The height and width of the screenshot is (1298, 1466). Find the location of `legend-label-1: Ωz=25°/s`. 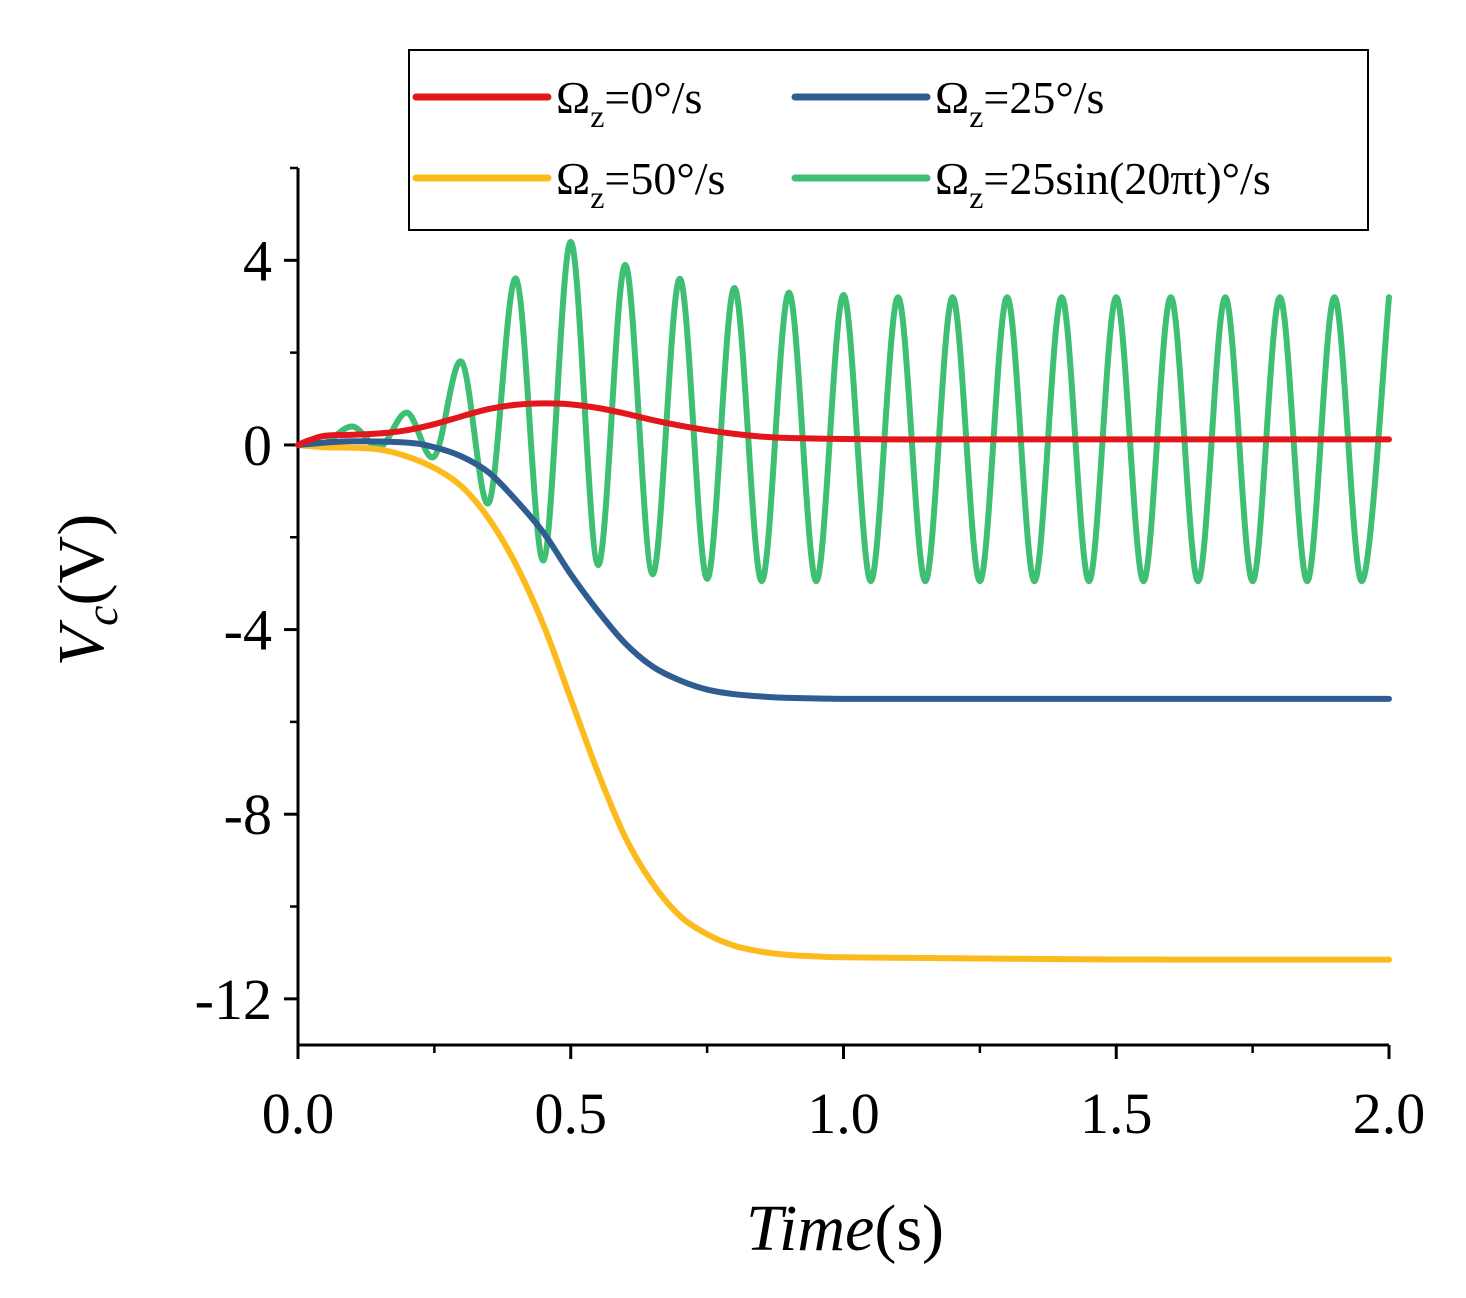

legend-label-1: Ωz=25°/s is located at coordinates (1019, 103).